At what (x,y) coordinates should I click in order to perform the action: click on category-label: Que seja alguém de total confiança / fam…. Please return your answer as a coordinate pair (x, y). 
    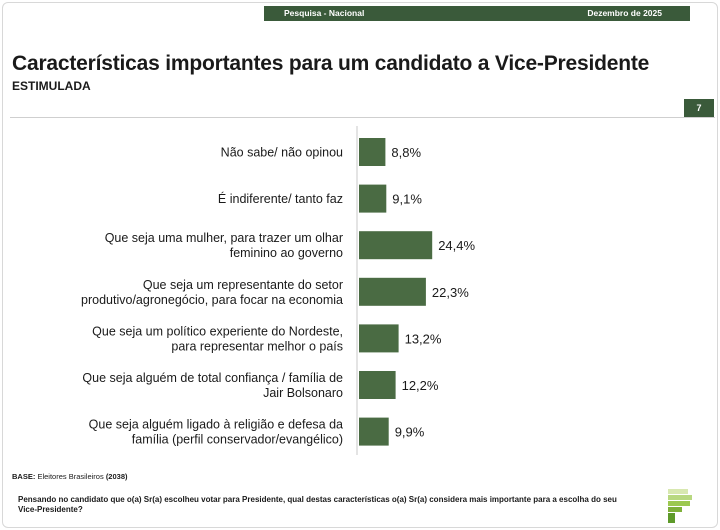
    Looking at the image, I should click on (212, 378).